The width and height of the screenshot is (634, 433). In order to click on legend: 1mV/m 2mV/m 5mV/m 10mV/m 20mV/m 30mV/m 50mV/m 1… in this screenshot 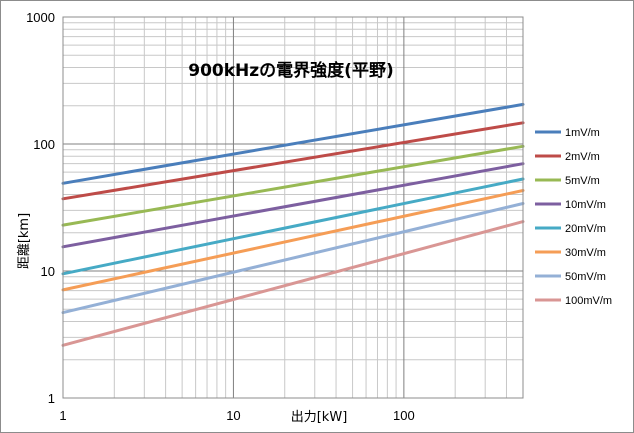, I will do `click(573, 217)`.